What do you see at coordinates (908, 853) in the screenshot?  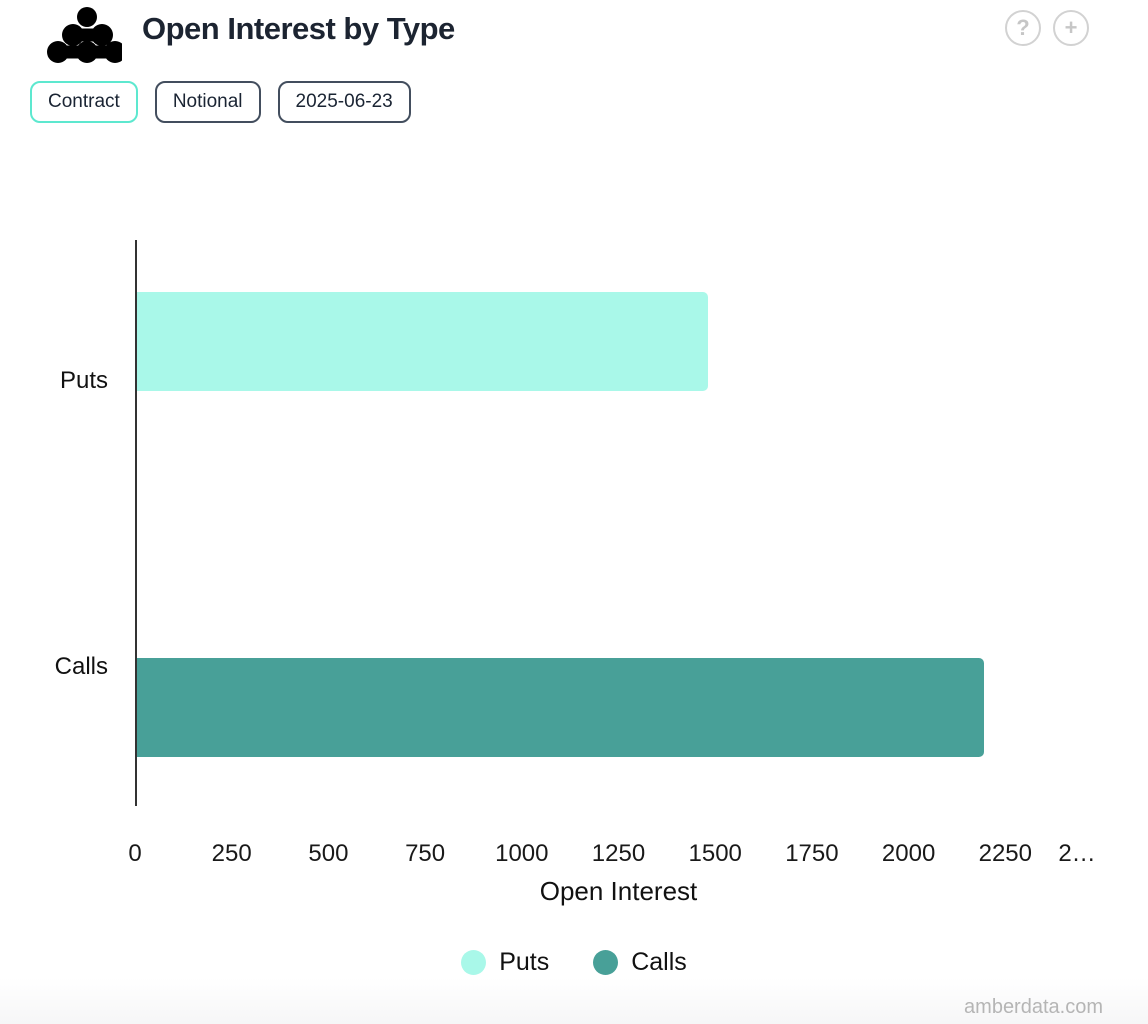 I see `x-tick-2000: 2000` at bounding box center [908, 853].